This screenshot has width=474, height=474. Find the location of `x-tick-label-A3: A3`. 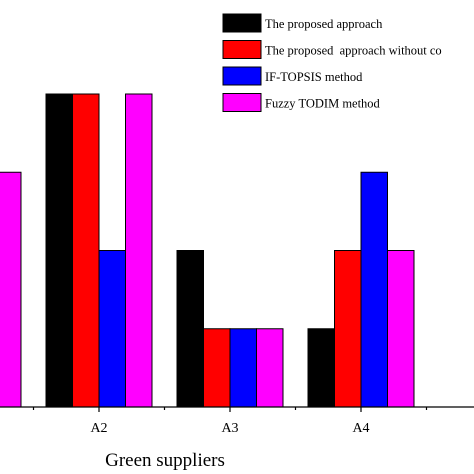

x-tick-label-A3: A3 is located at coordinates (229, 428).